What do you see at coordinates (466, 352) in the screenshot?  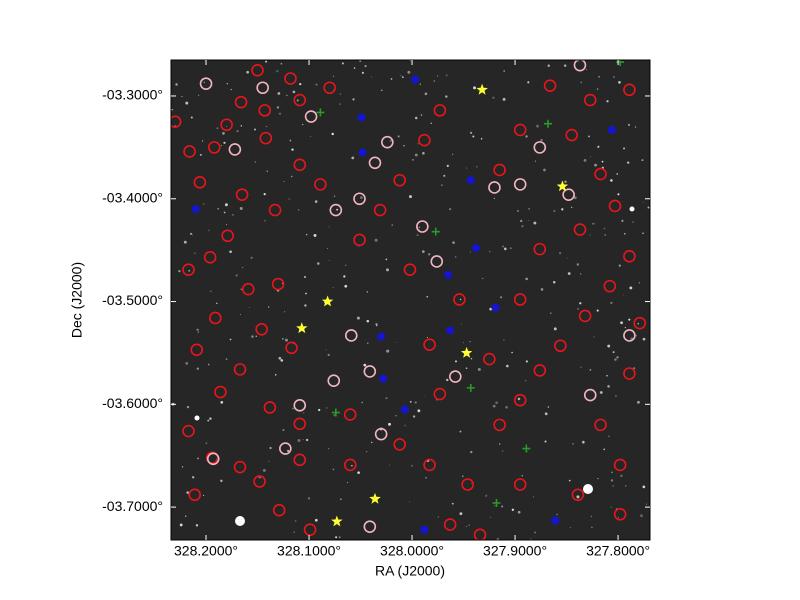 I see `catalog-star` at bounding box center [466, 352].